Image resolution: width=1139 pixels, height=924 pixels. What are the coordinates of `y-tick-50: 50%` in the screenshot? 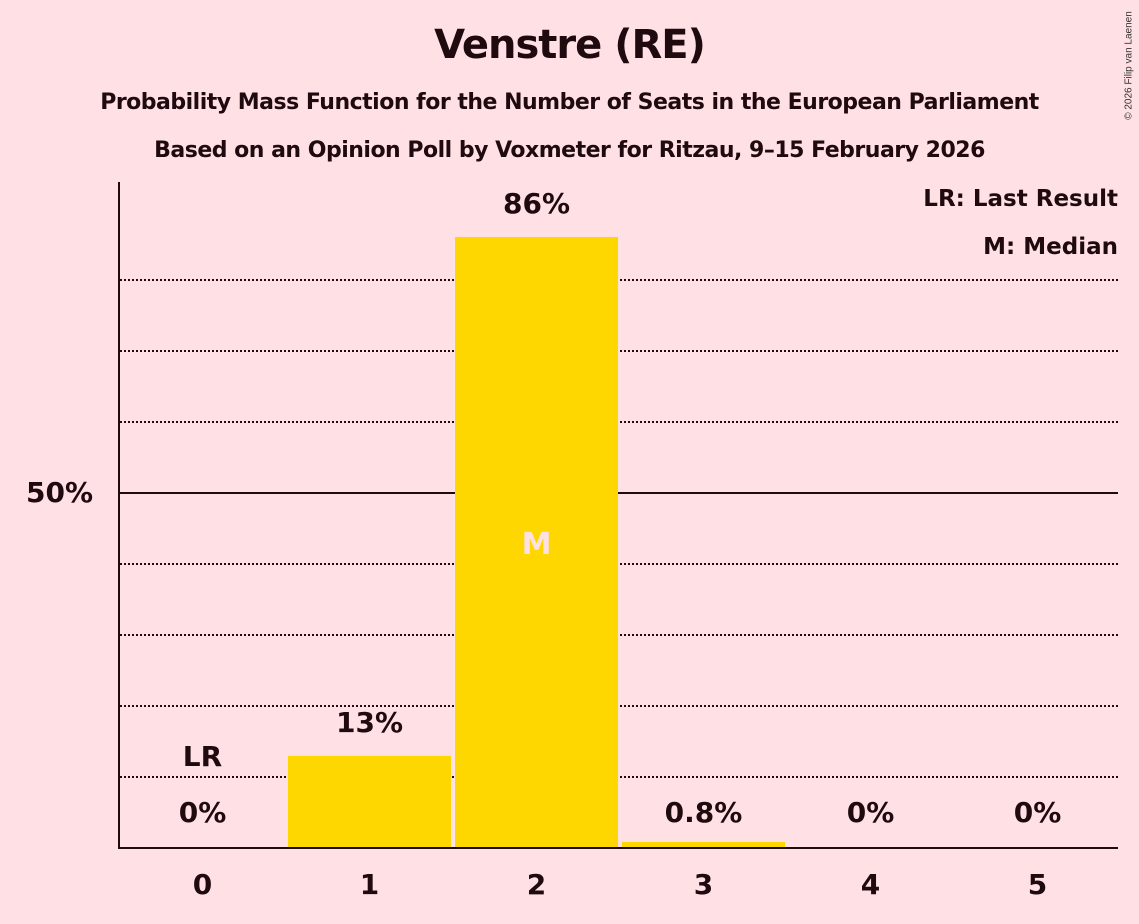 It's located at (60, 492).